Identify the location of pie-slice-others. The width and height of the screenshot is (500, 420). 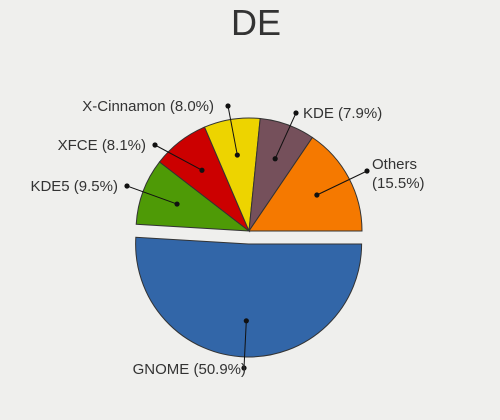
(305, 184).